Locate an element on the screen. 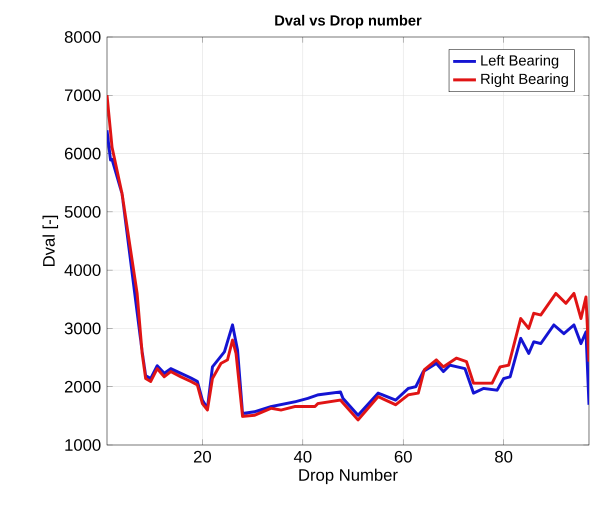  chart-title: Dval vs Drop number is located at coordinates (348, 21).